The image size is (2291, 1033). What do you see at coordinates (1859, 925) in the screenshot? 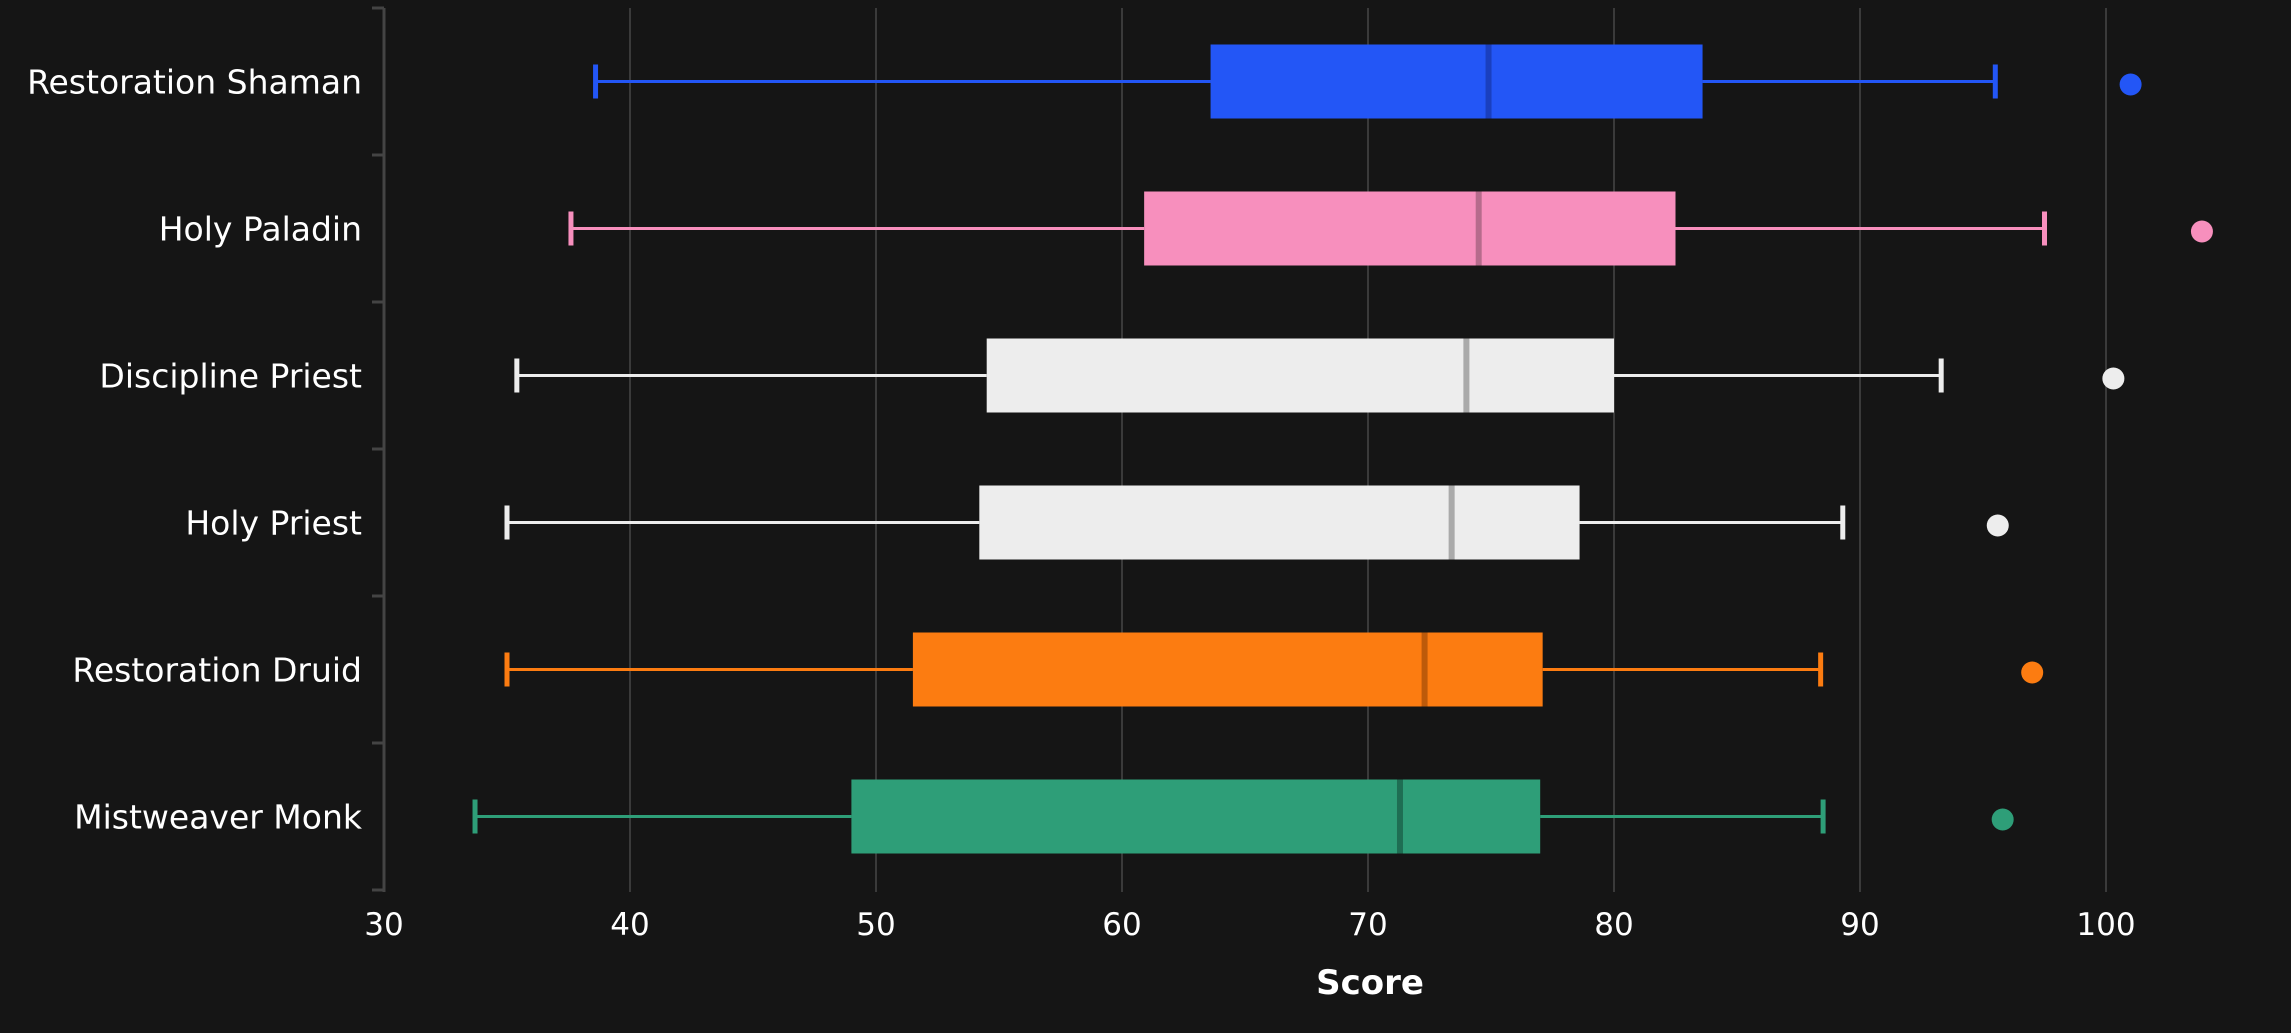
I see `x-tick-label: 90` at bounding box center [1859, 925].